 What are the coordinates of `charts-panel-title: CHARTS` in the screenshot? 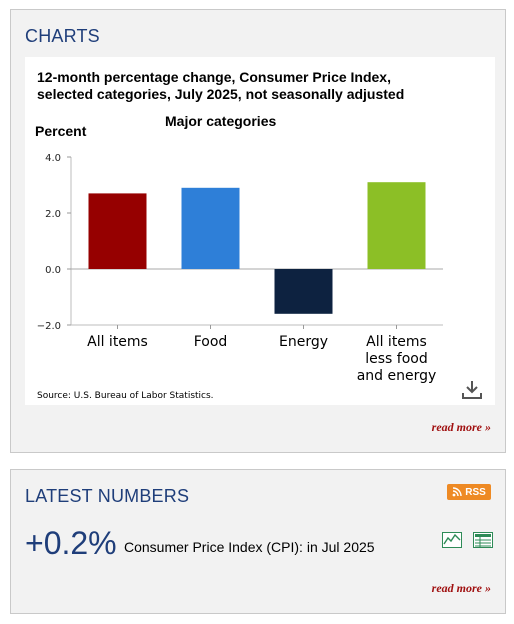 It's located at (62, 36).